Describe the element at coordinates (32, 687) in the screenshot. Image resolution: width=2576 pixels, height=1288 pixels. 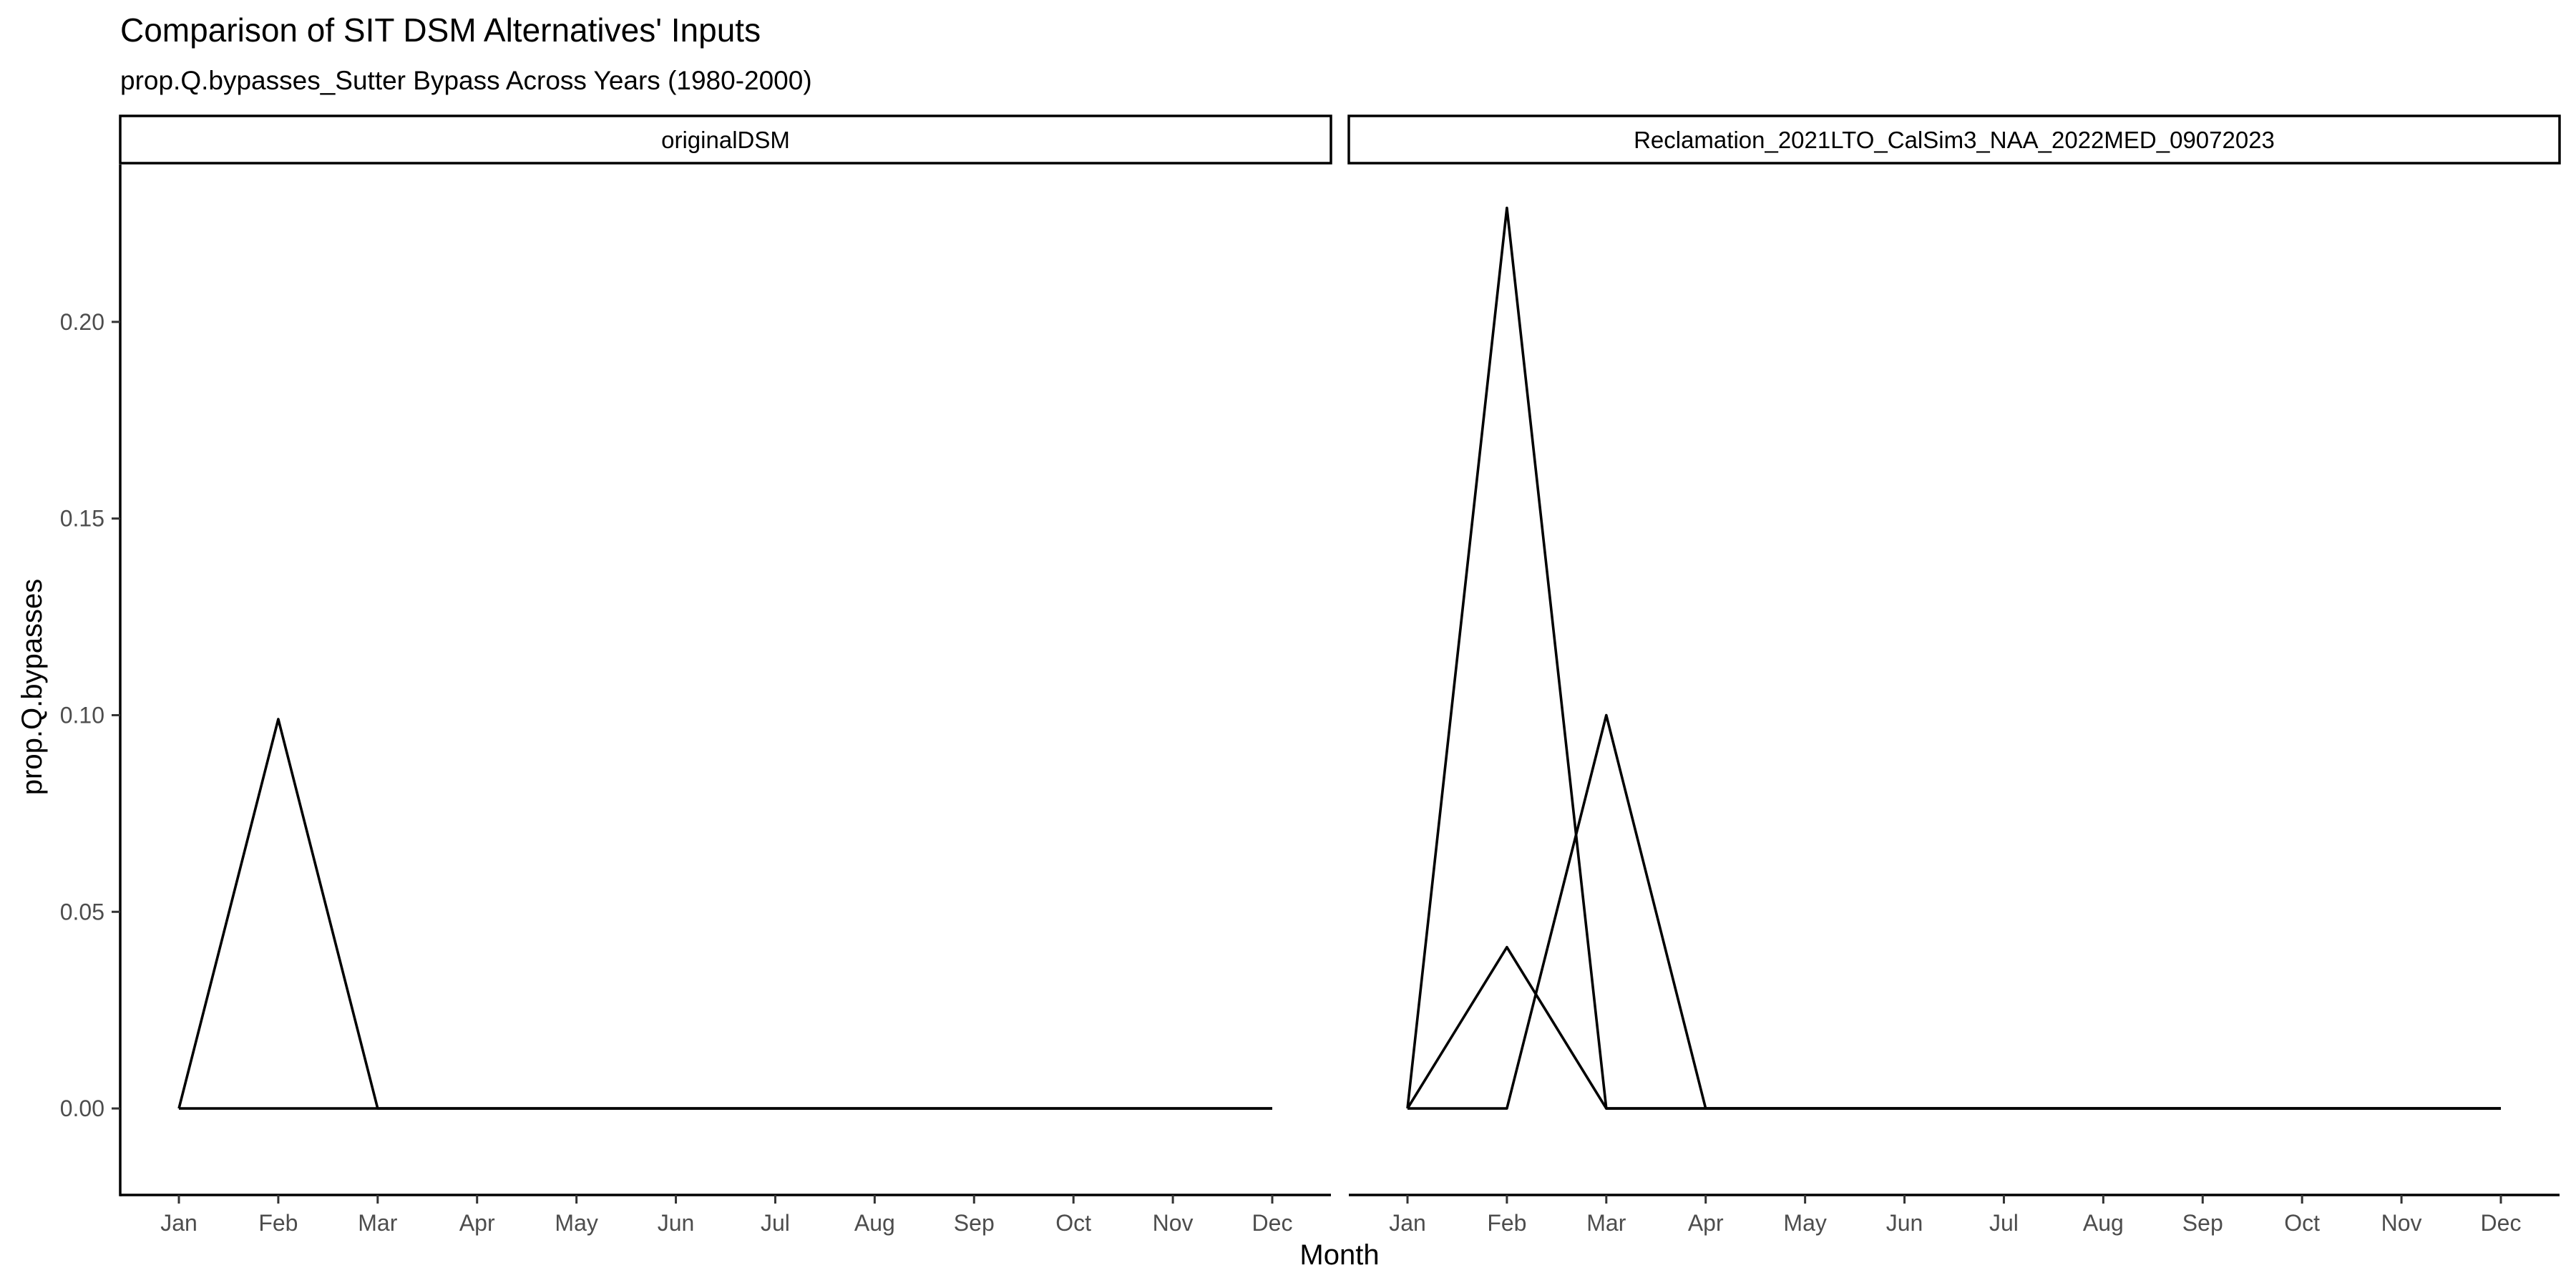
I see `y-axis-title: prop.Q.bypasses` at that location.